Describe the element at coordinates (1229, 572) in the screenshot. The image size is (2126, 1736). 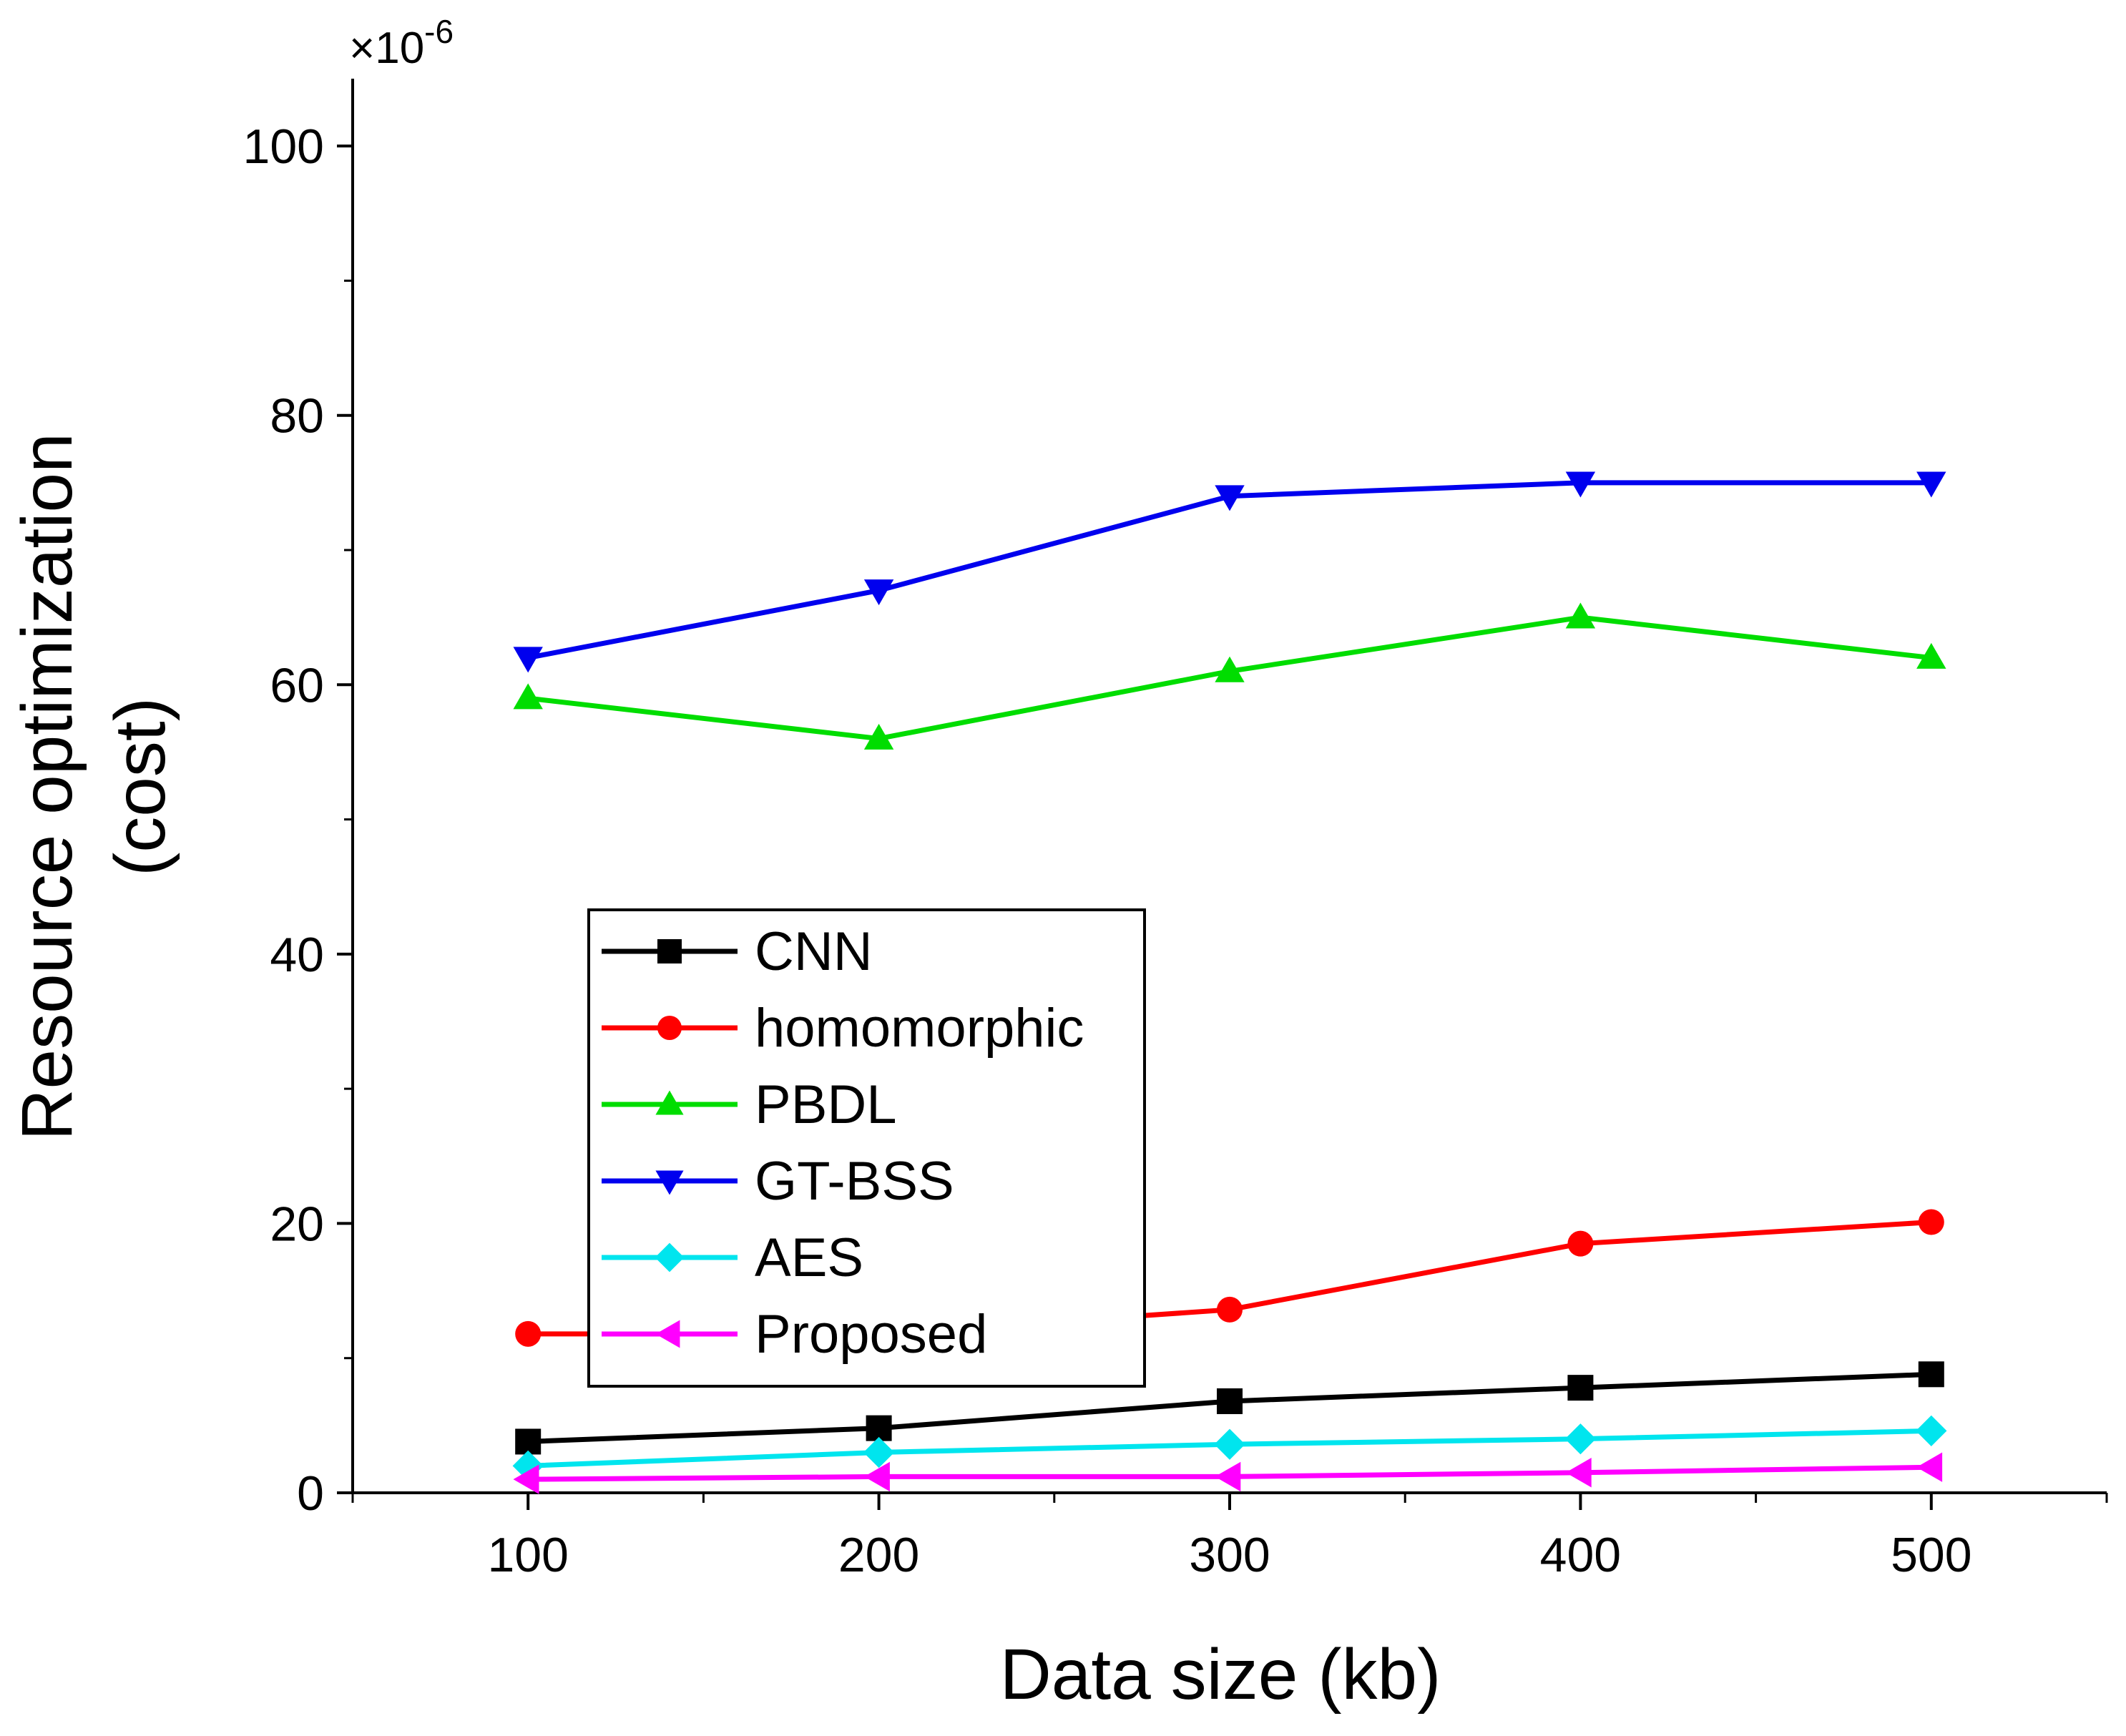
I see `series-gt-bss` at that location.